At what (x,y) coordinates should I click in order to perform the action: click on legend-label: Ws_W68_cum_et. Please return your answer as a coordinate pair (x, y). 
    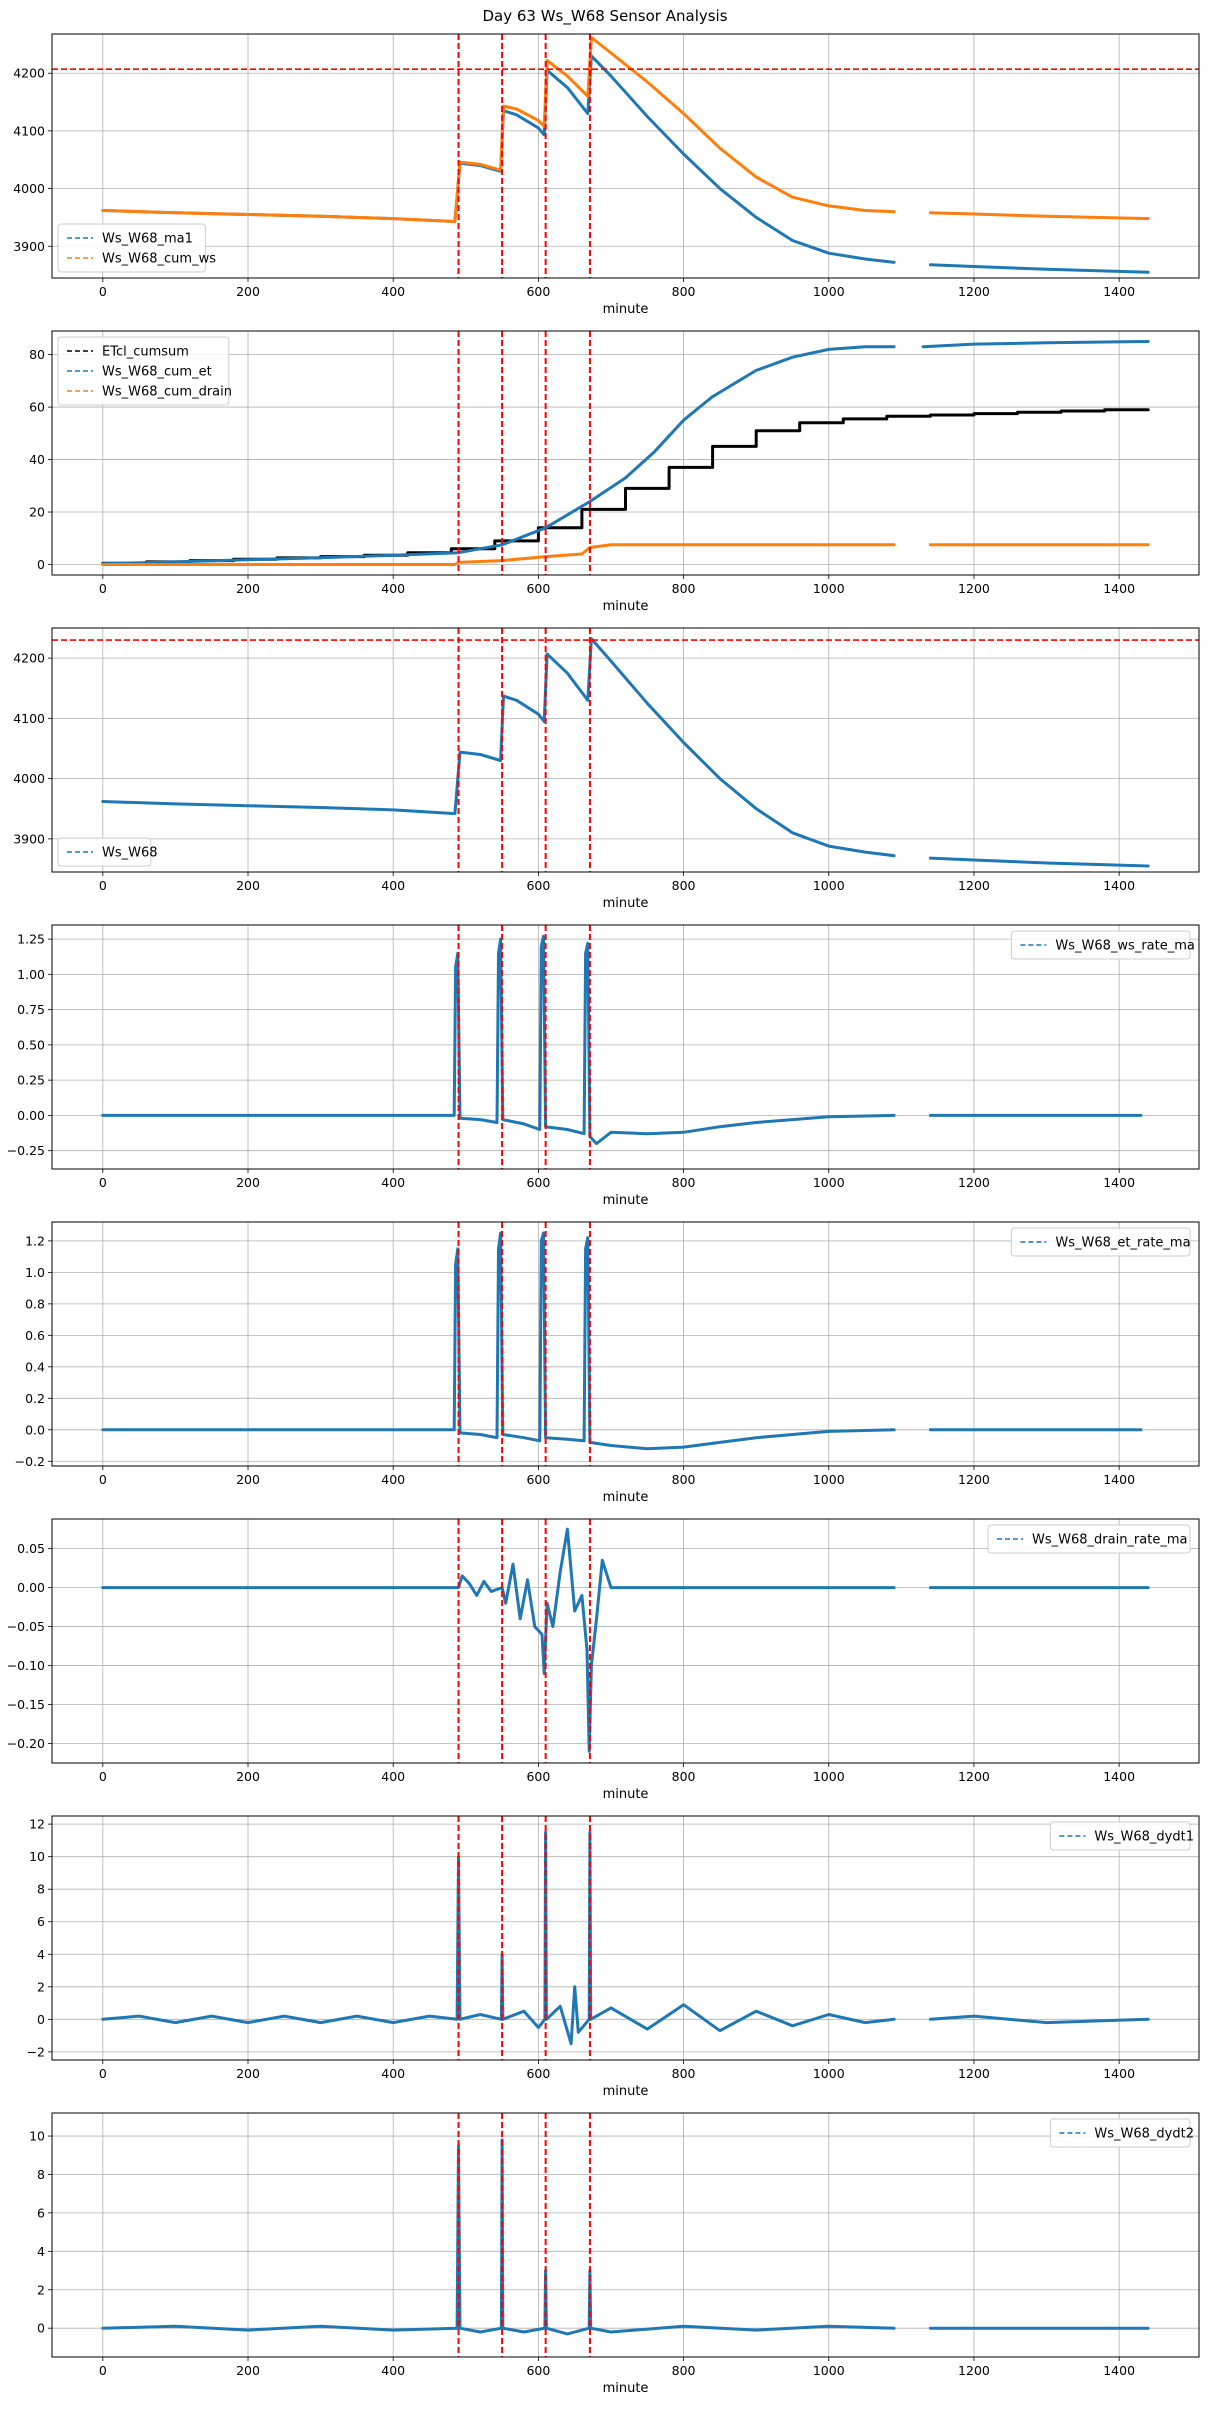
    Looking at the image, I should click on (157, 372).